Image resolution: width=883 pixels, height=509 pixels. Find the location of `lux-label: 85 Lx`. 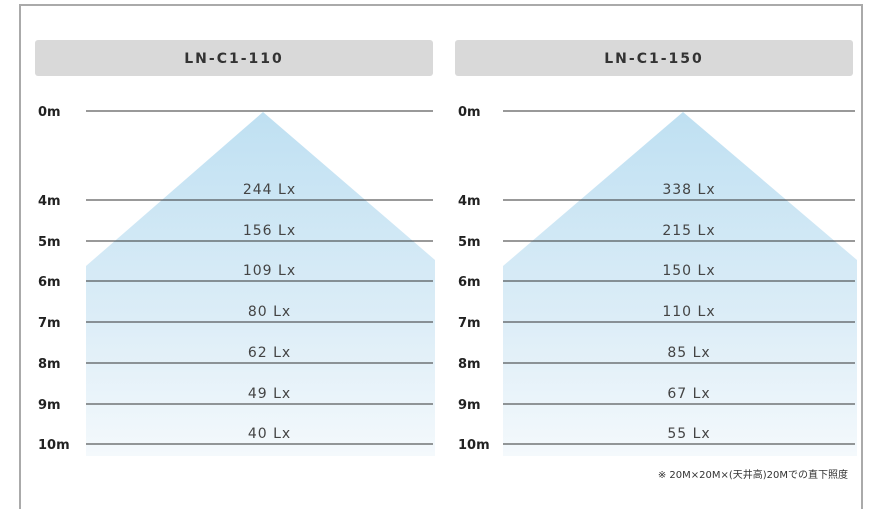

lux-label: 85 Lx is located at coordinates (688, 353).